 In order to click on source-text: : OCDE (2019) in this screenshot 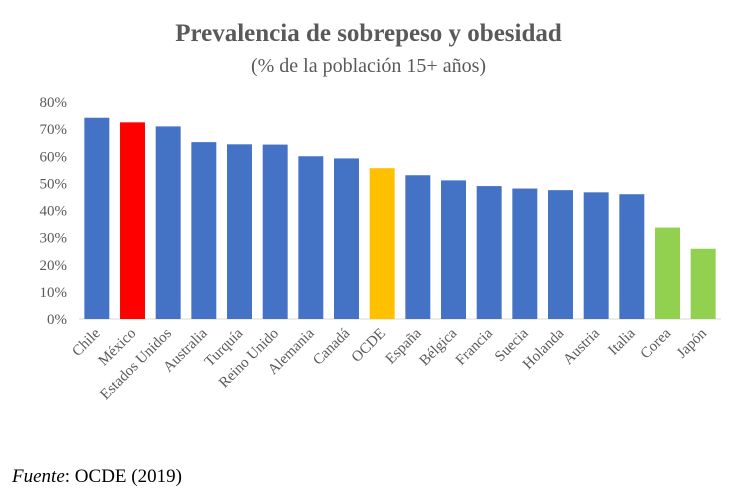, I will do `click(123, 476)`.